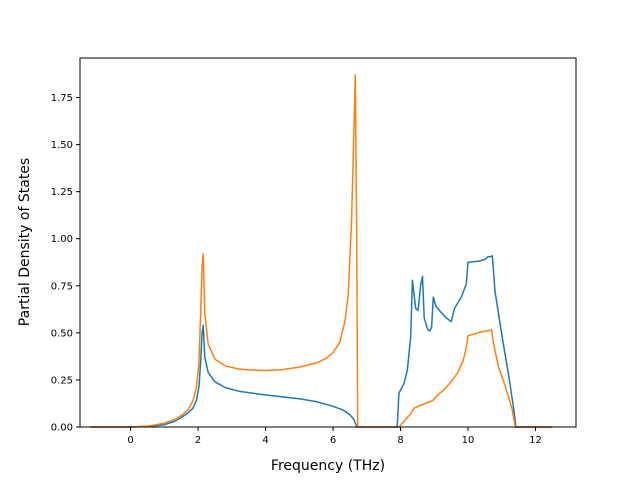 This screenshot has width=640, height=480. Describe the element at coordinates (400, 440) in the screenshot. I see `x-tick-label: 8` at that location.